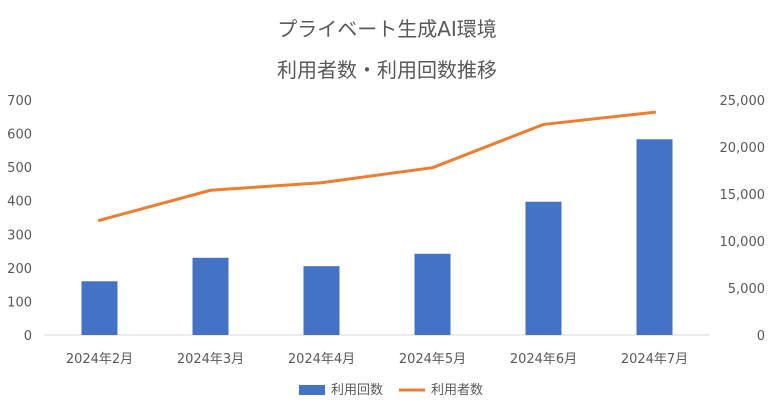  Describe the element at coordinates (432, 359) in the screenshot. I see `x-tick-label: 2024年5月` at that location.